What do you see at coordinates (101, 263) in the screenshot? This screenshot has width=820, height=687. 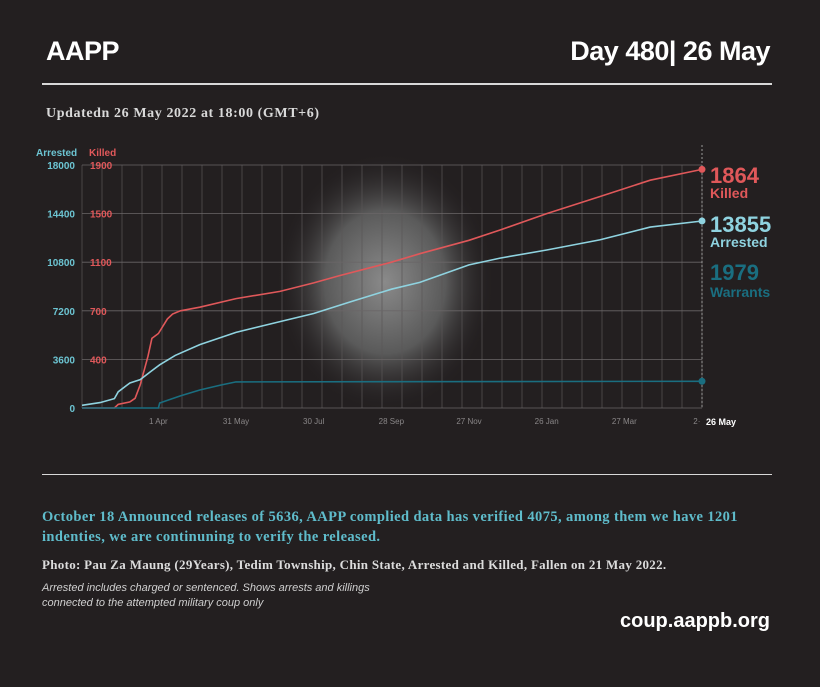 I see `y-tick-killed: 1100` at bounding box center [101, 263].